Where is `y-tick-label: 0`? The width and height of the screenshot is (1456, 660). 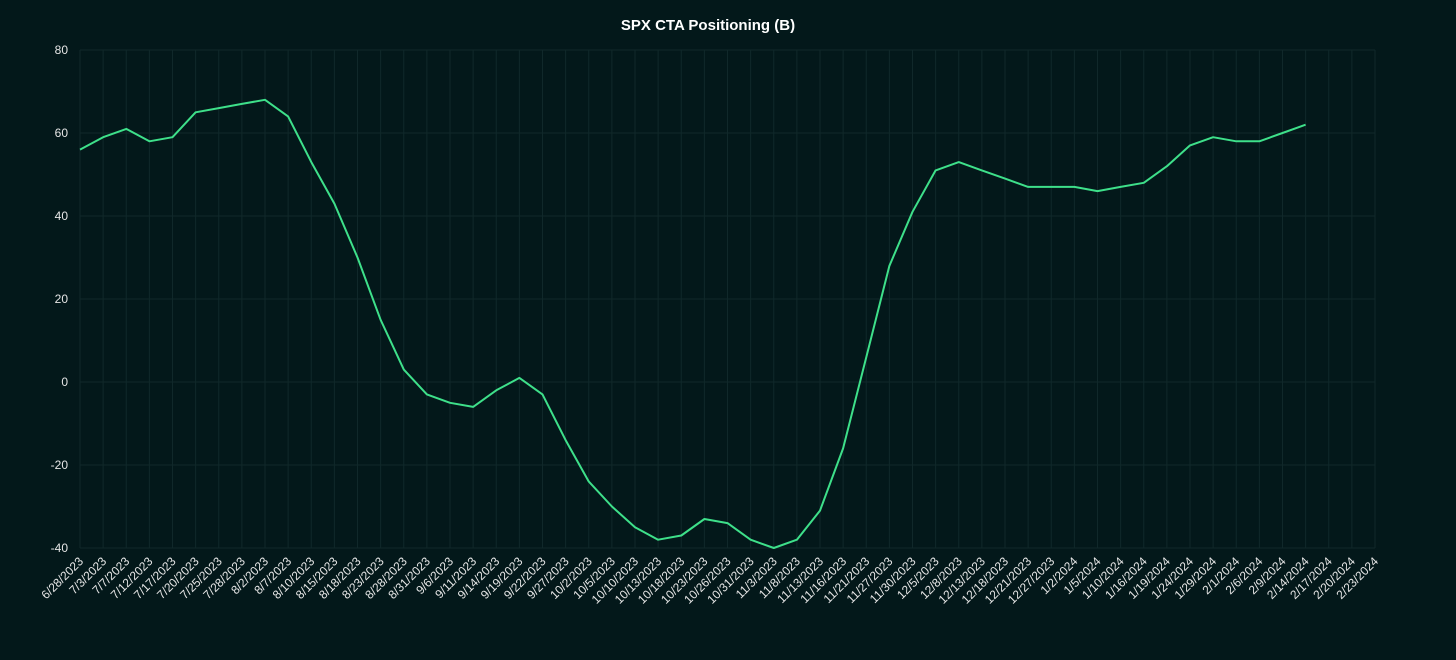
y-tick-label: 0 is located at coordinates (64, 382).